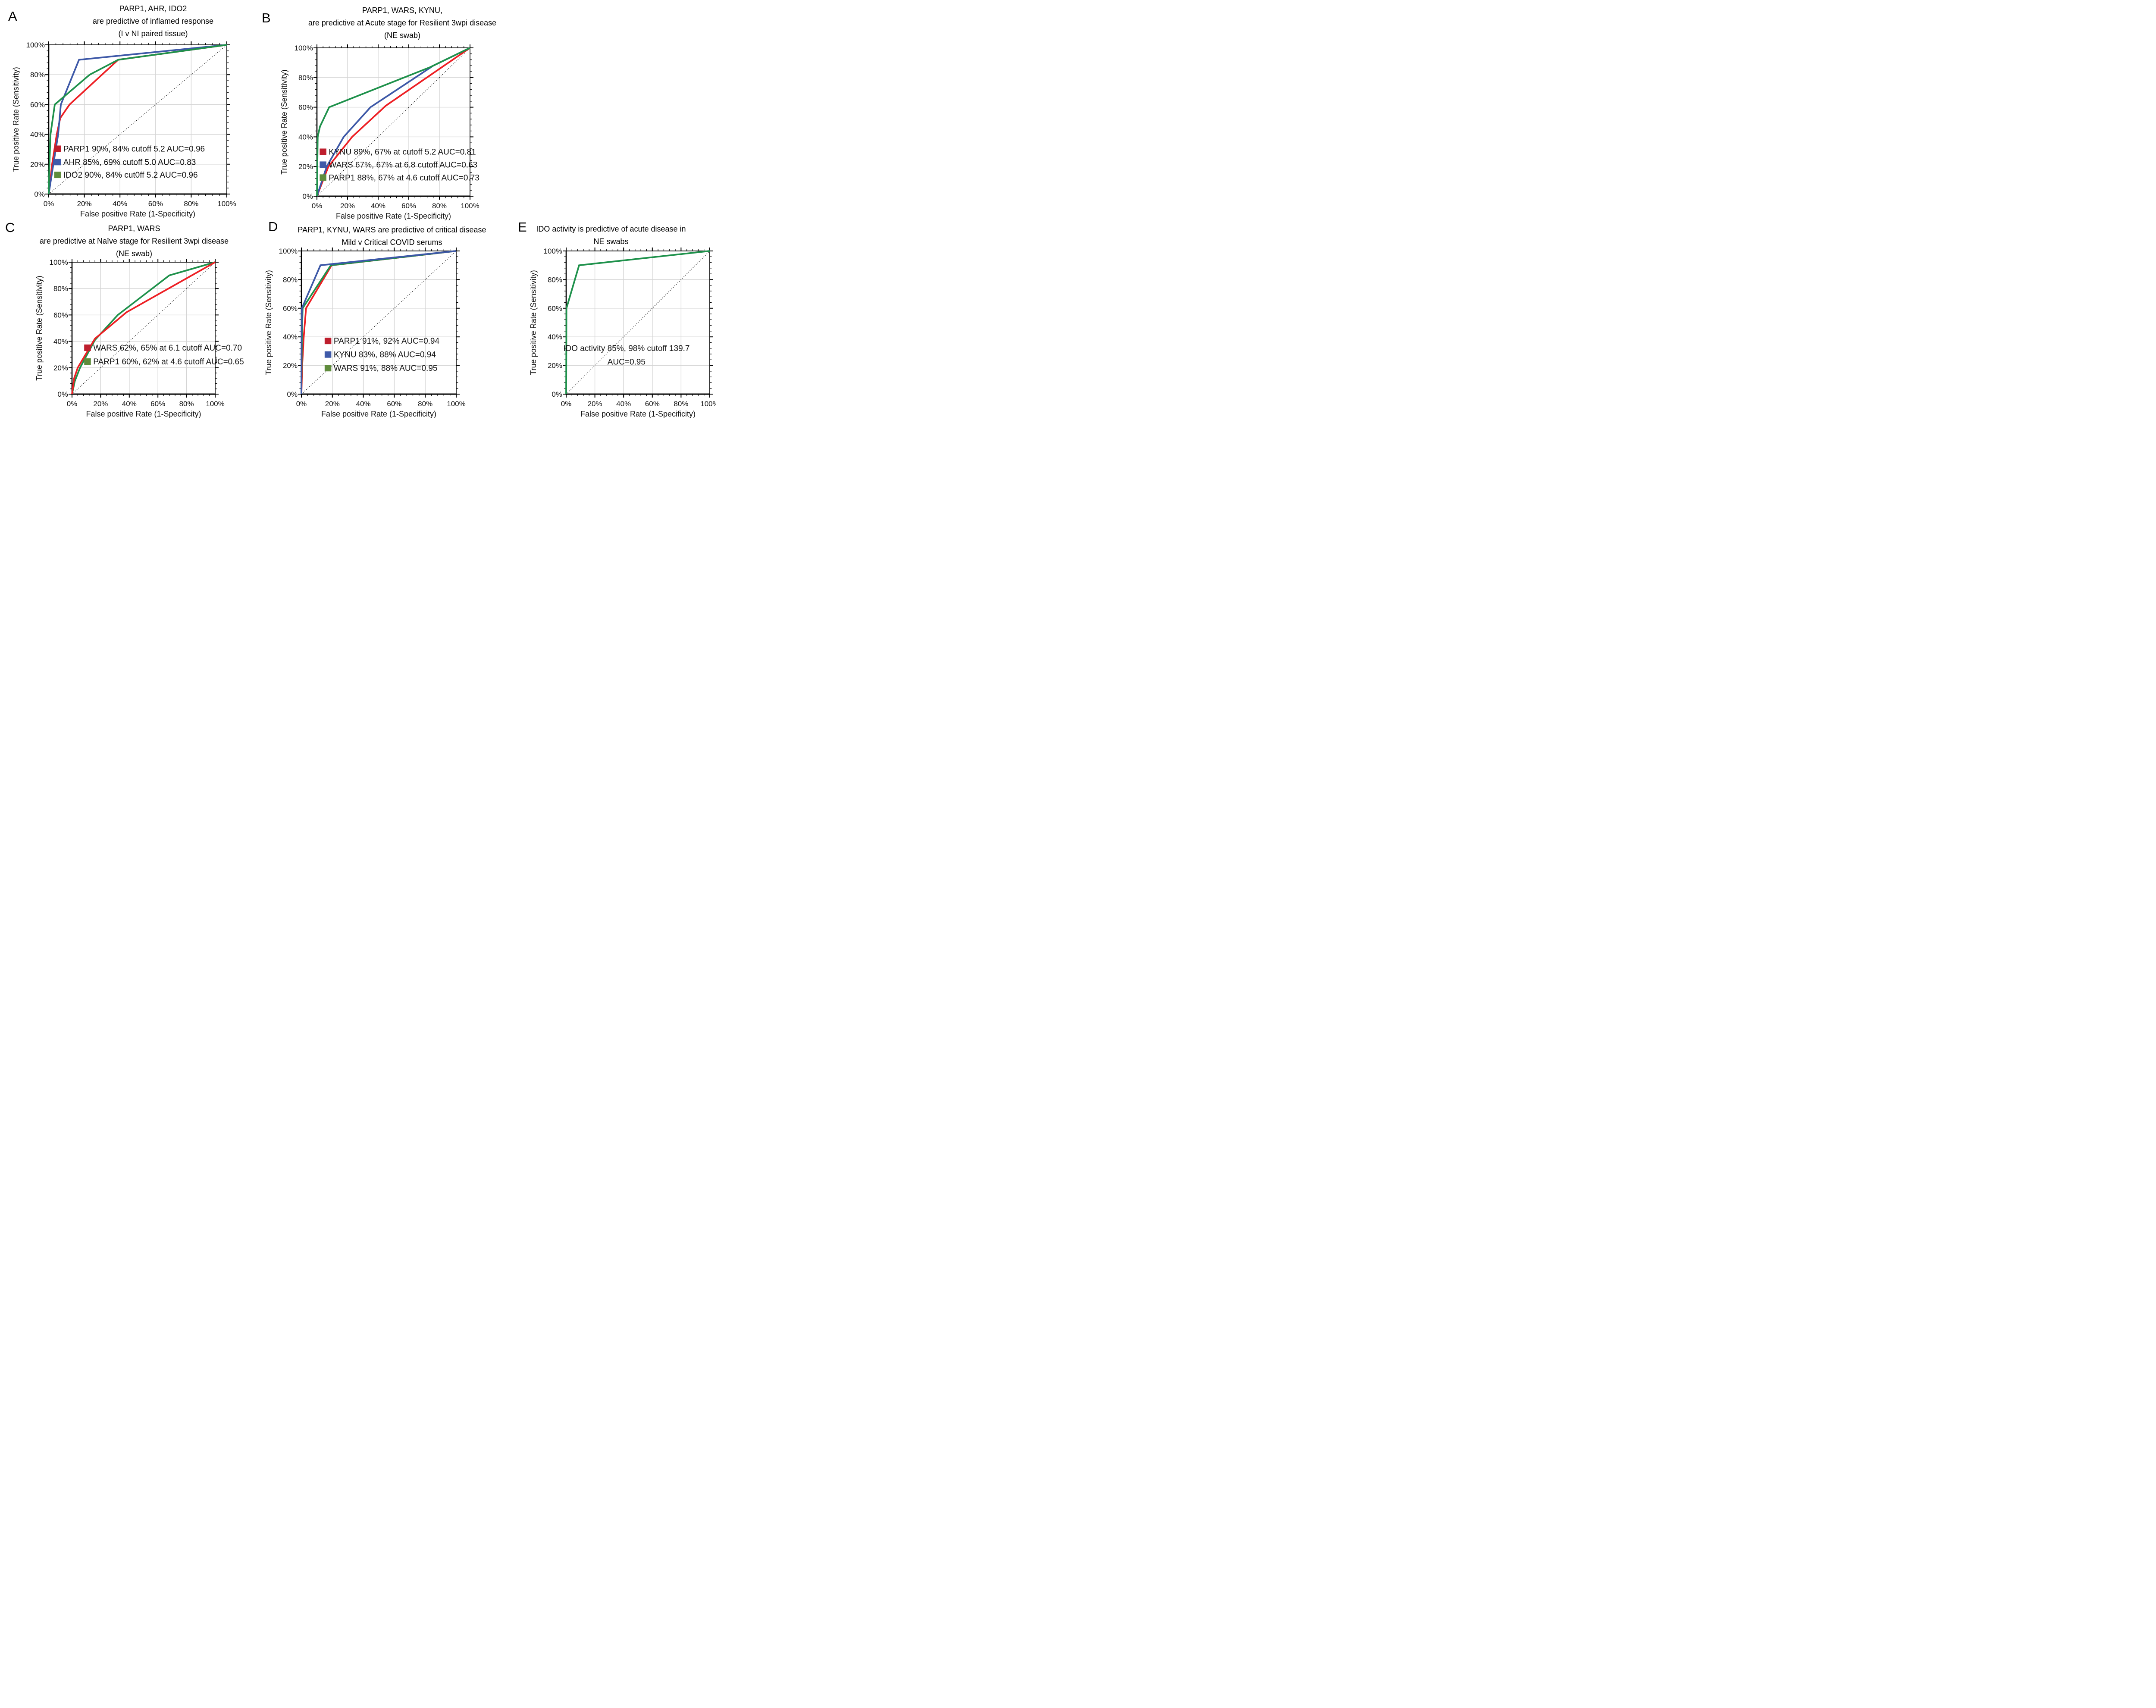  Describe the element at coordinates (385, 355) in the screenshot. I see `legend-label: KYNU 83%, 88% AUC=0.94` at that location.